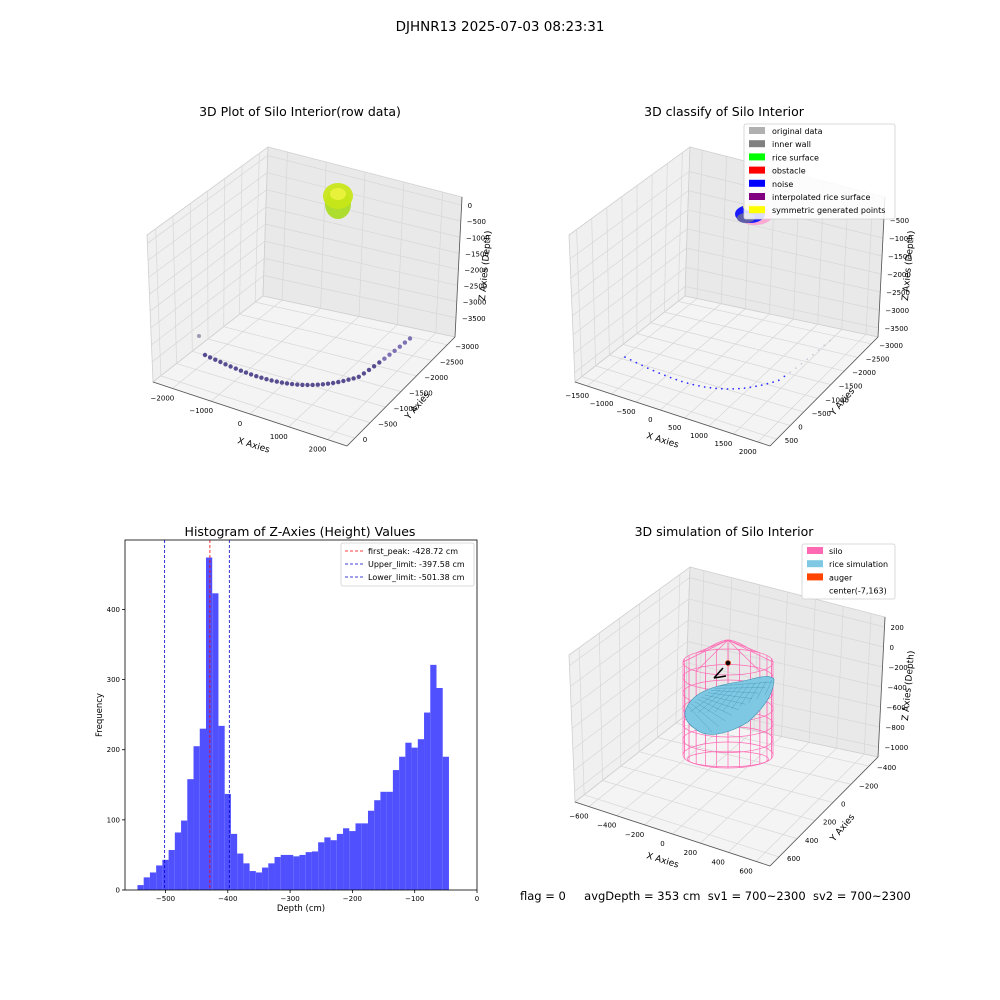 This screenshot has width=1000, height=1000. What do you see at coordinates (858, 591) in the screenshot?
I see `legend-label: center(-7,163)` at bounding box center [858, 591].